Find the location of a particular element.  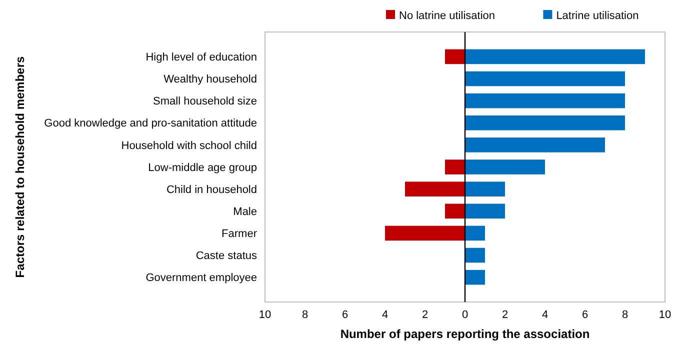

x-axis-title: Number of papers reporting the association is located at coordinates (465, 334).